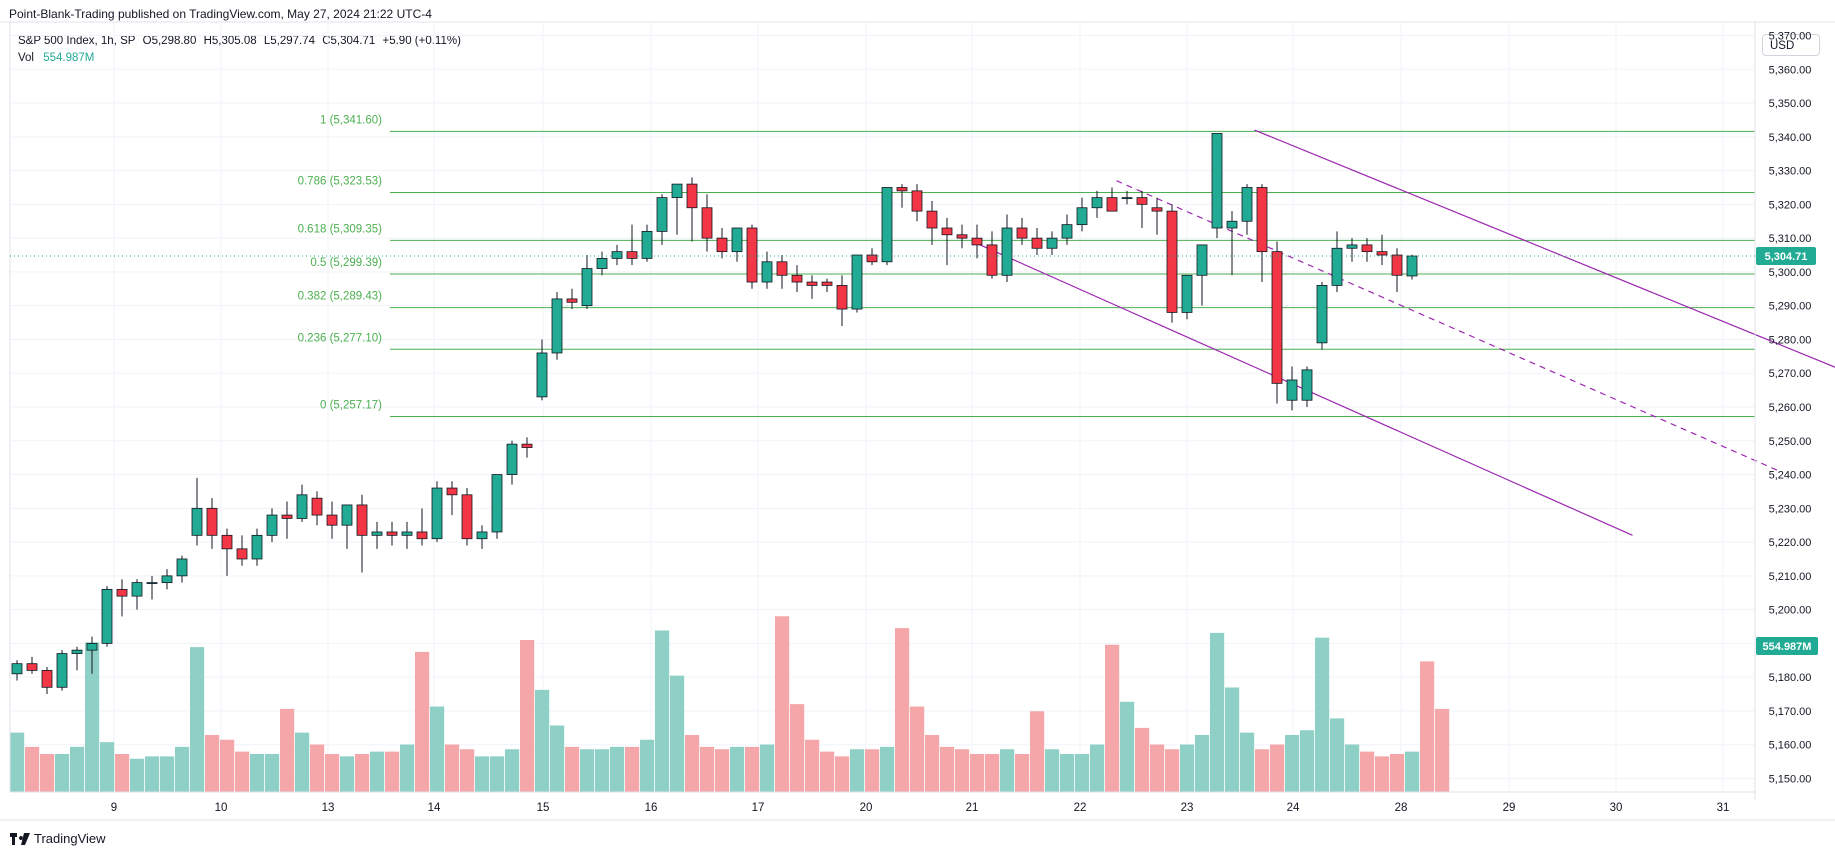  Describe the element at coordinates (972, 808) in the screenshot. I see `x-tick-label: 21` at that location.